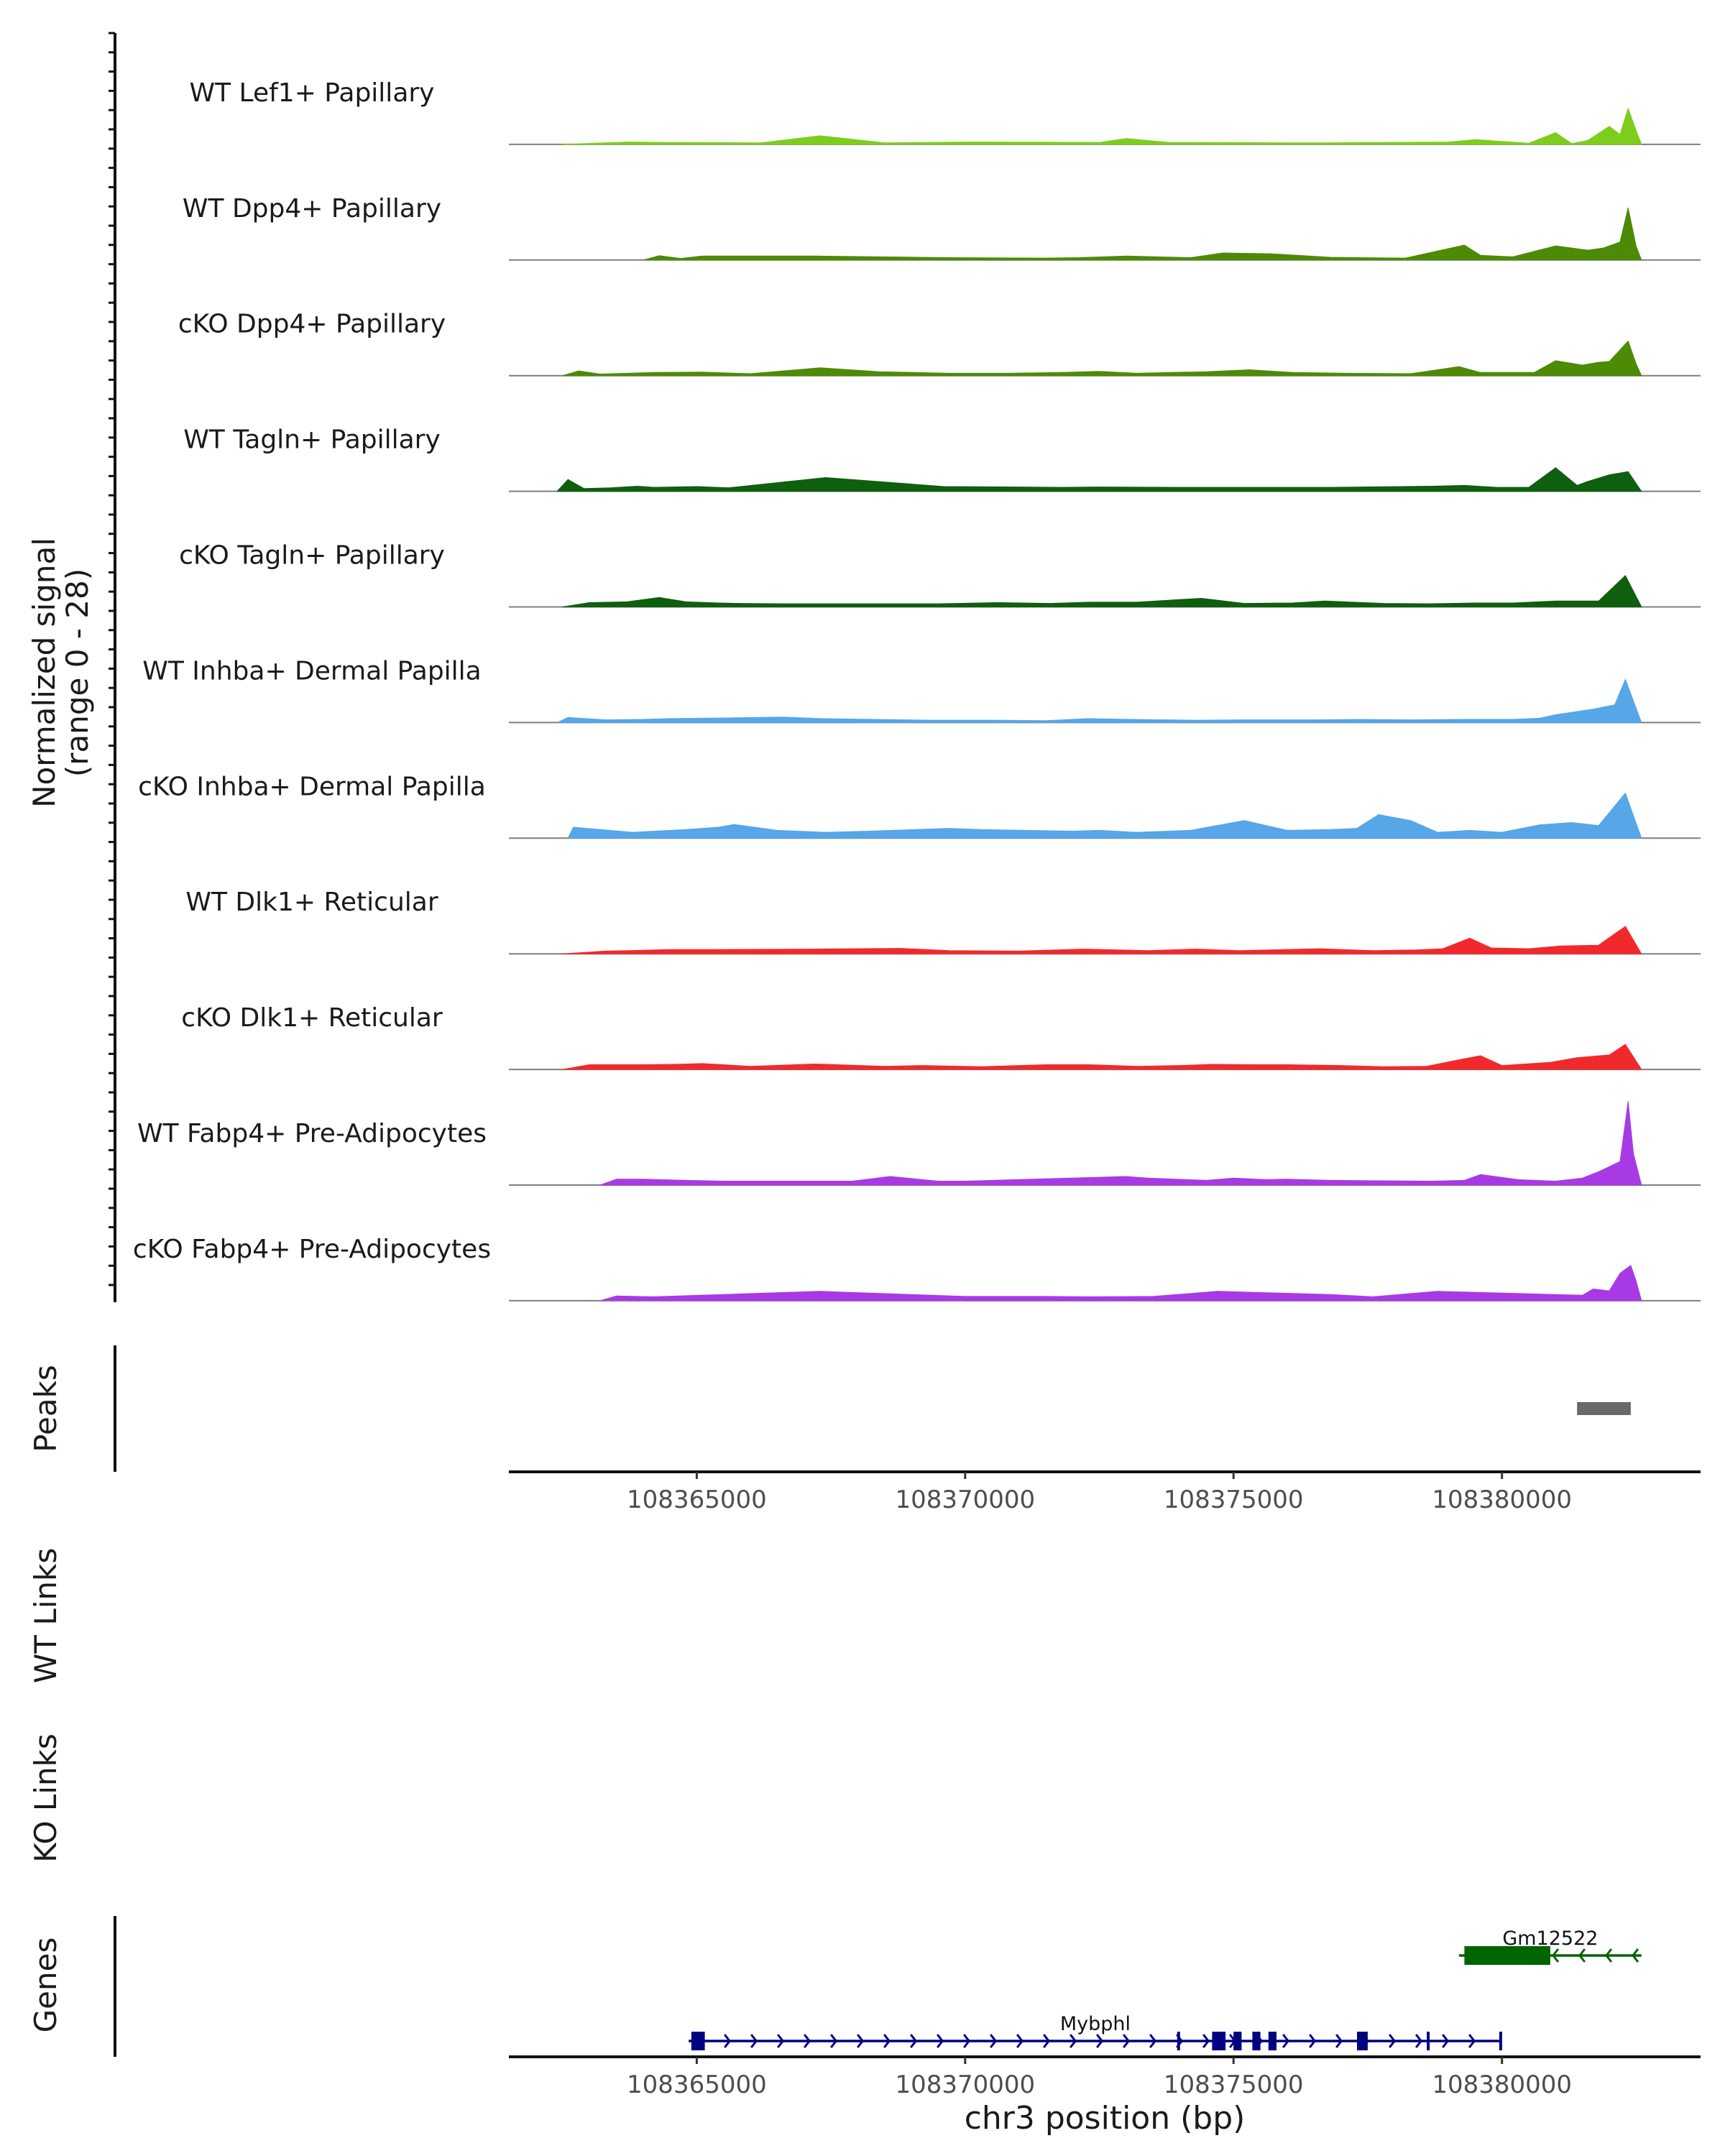 This screenshot has width=1725, height=2156. I want to click on wt-links-track-title: WT Links, so click(45, 1615).